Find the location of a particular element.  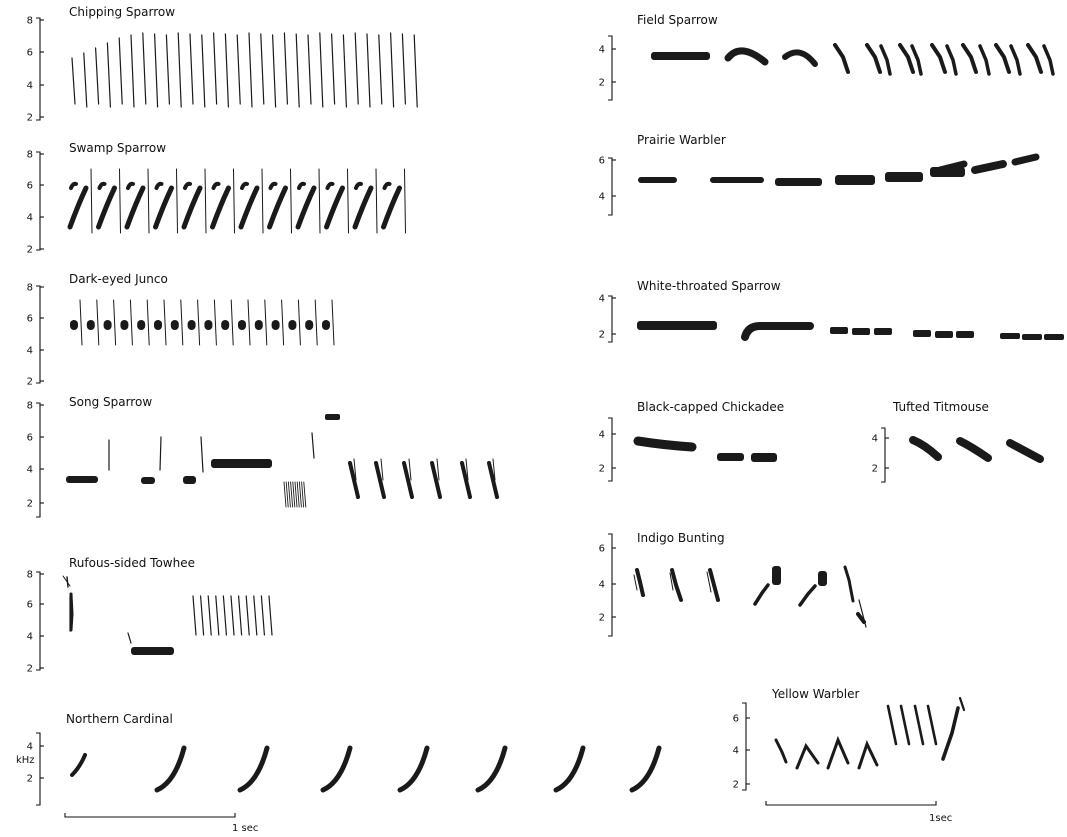

panel-northern-cardinal: Northern Cardinal 4 2 kHz is located at coordinates (339, 759).